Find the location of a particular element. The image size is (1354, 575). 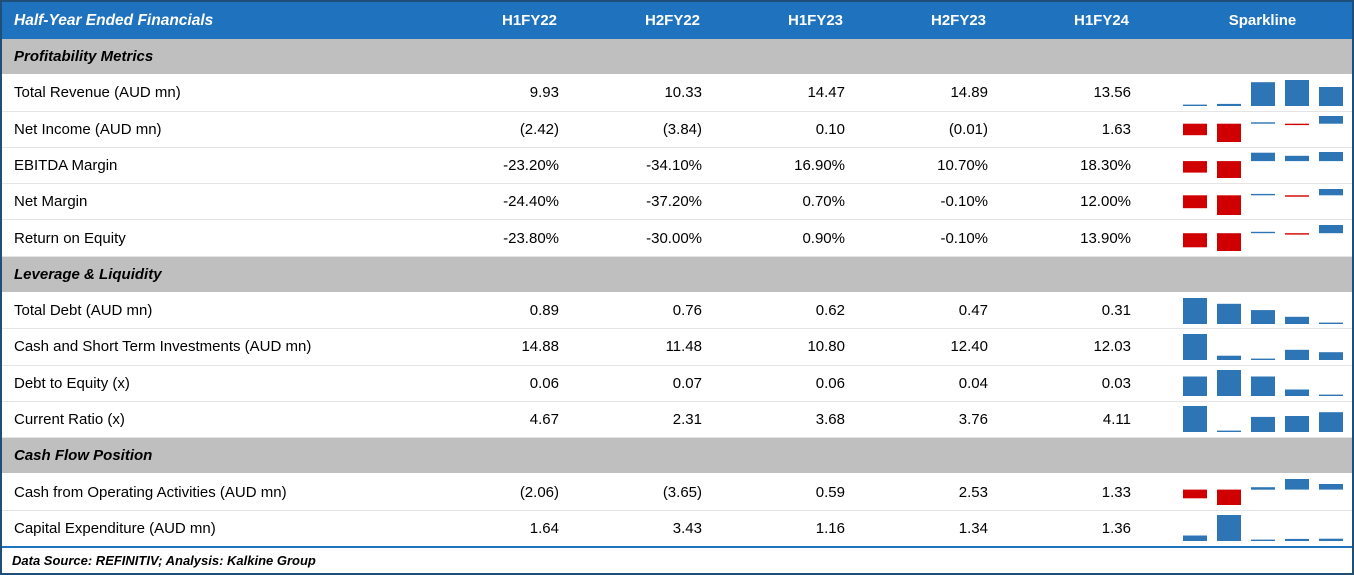

value-cell: 0.59 is located at coordinates (830, 492).